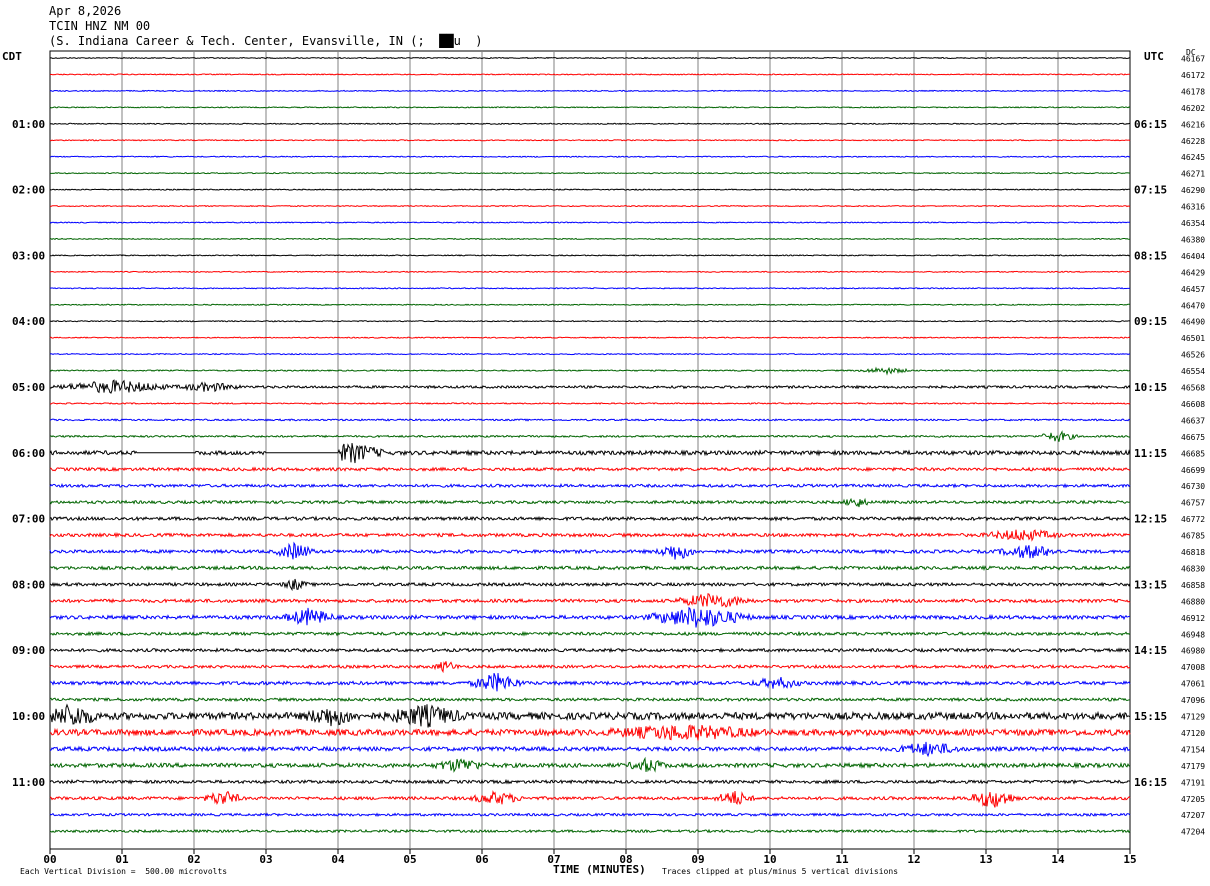  I want to click on dc-offset-label: 47120, so click(1193, 733).